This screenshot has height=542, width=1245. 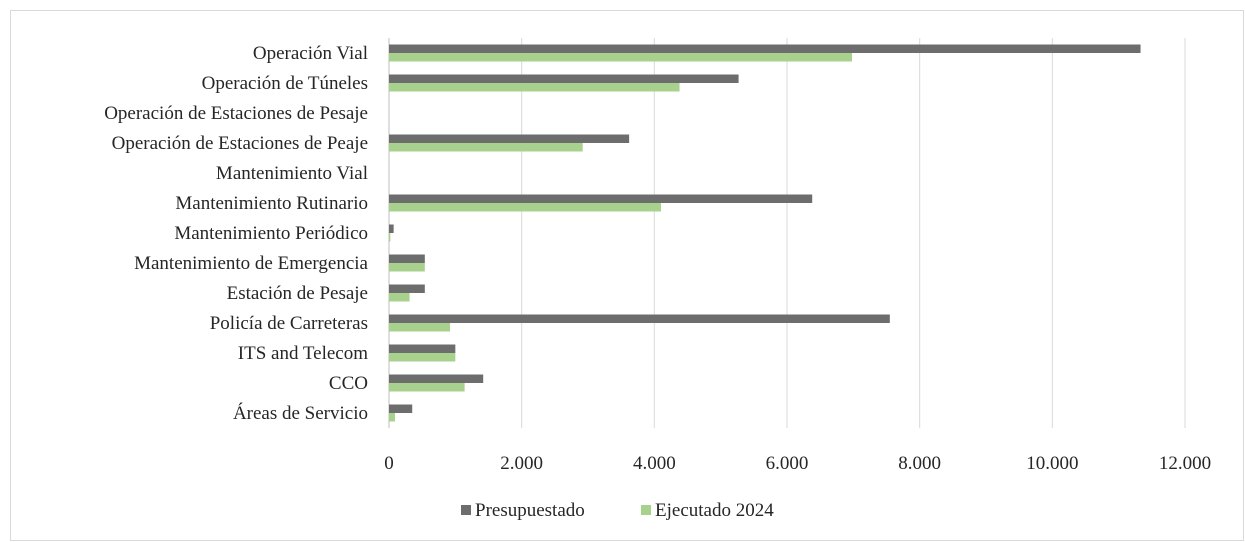 What do you see at coordinates (392, 417) in the screenshot?
I see `bar-ejecutado-2024-areas-de-servicio` at bounding box center [392, 417].